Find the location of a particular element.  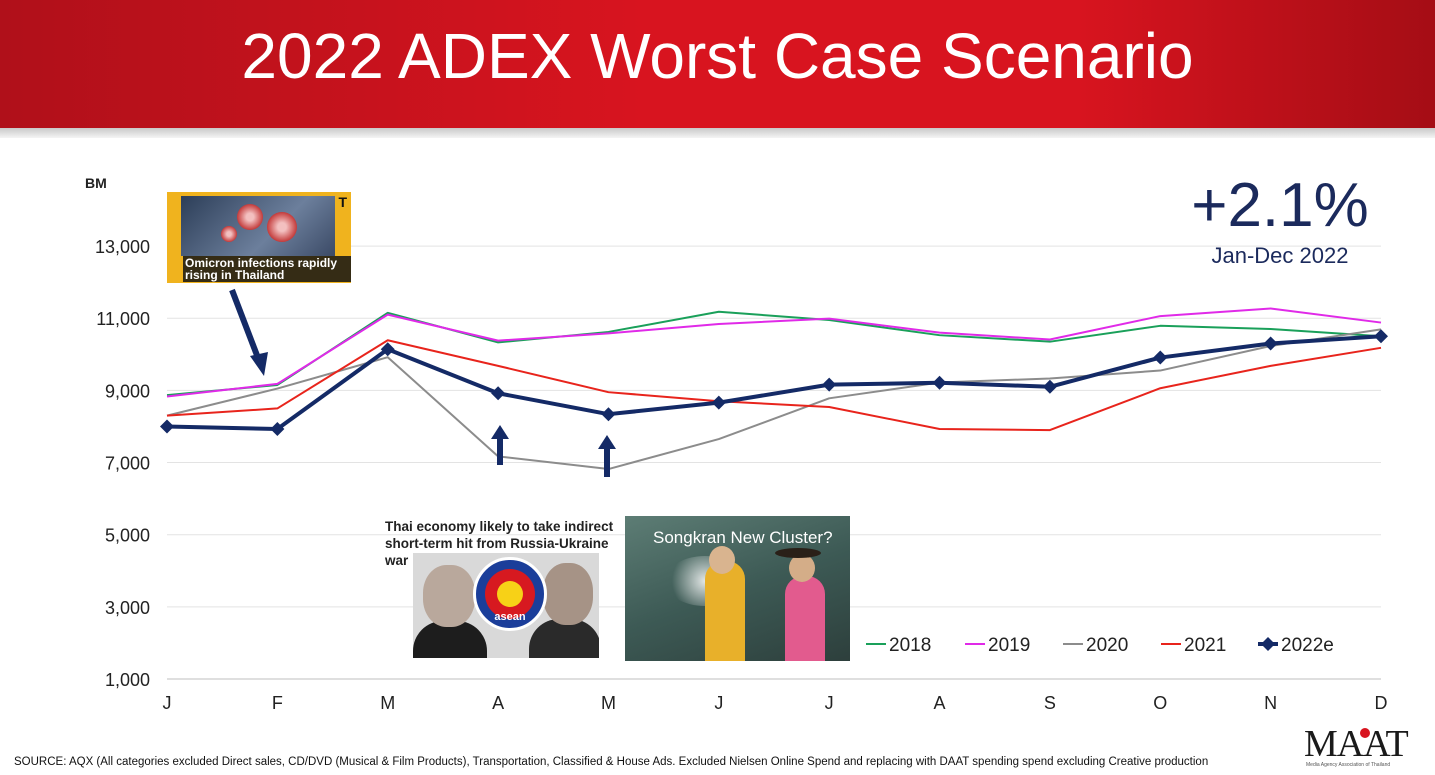

war-news-image: asean is located at coordinates (506, 605).